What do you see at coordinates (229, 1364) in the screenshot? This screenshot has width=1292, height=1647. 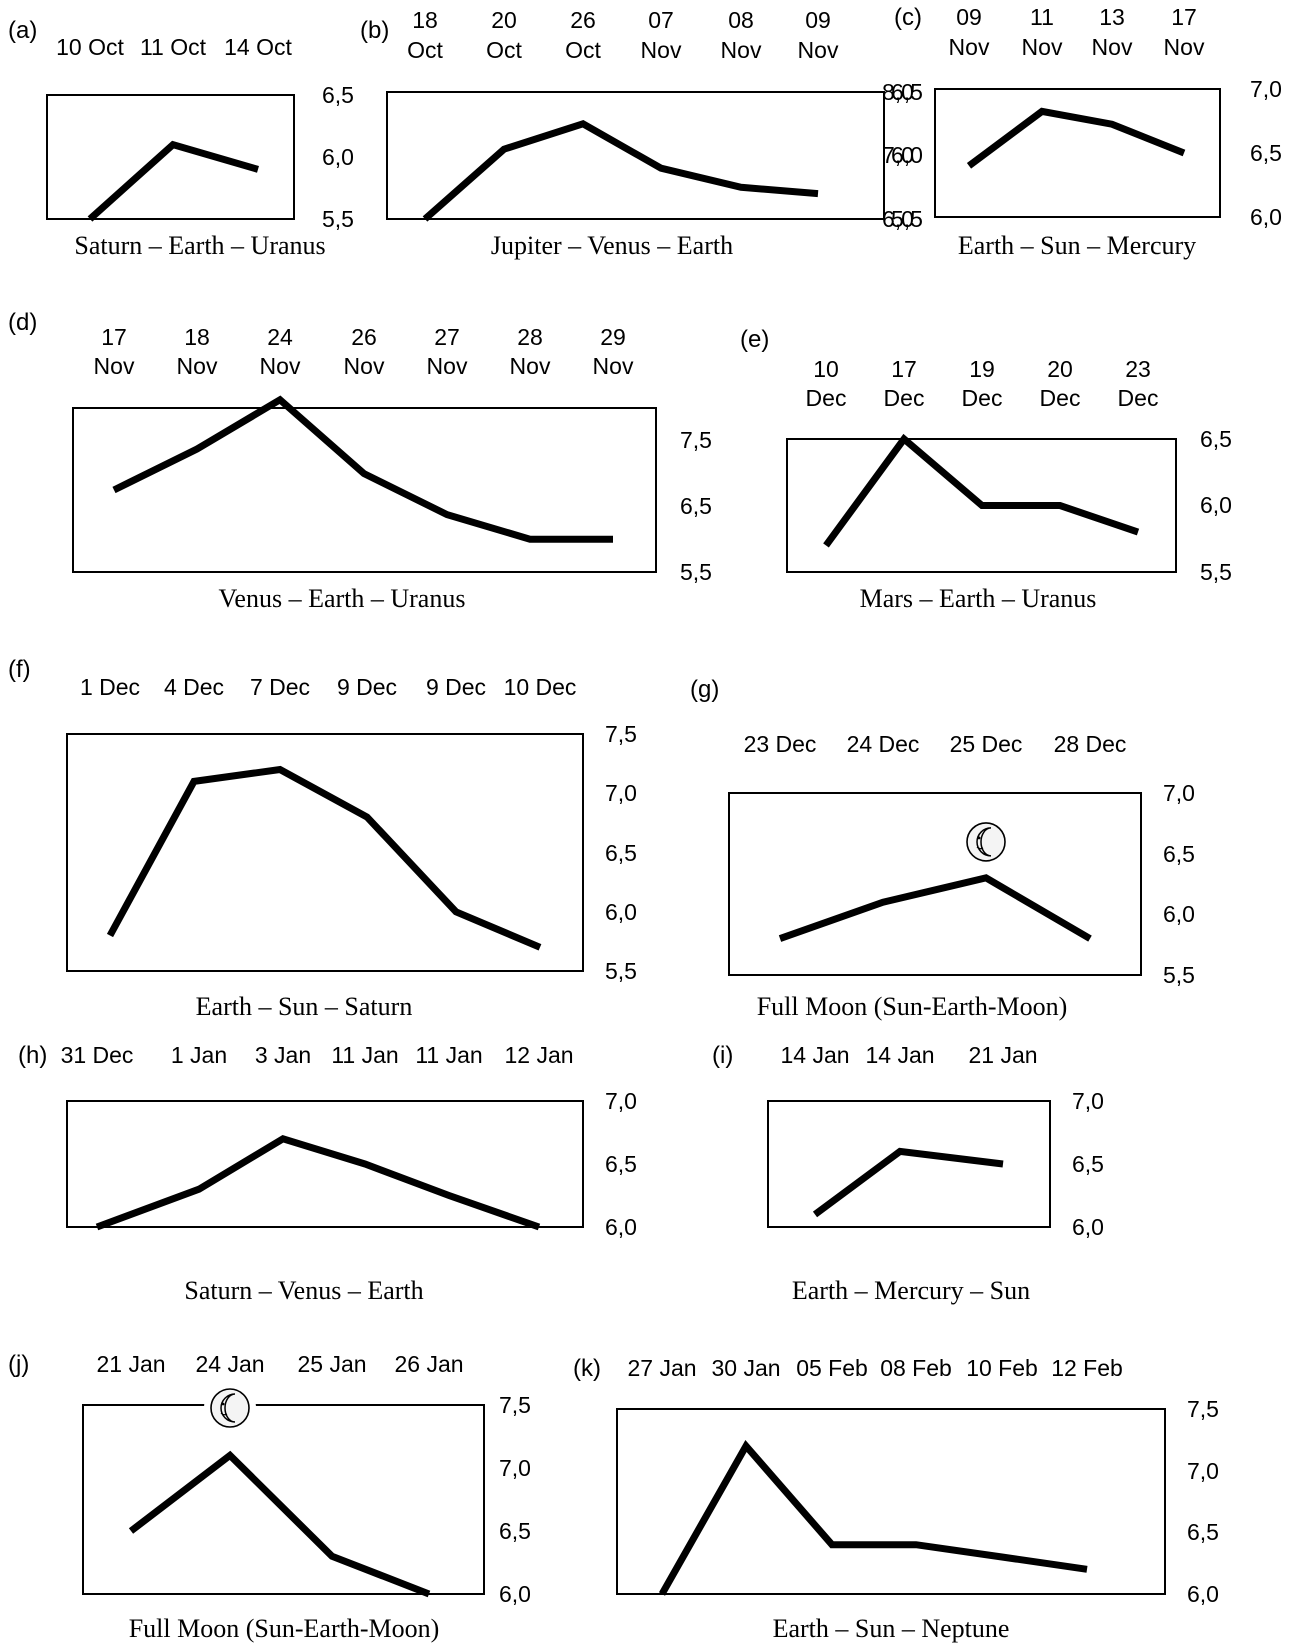 I see `x-tick-label: 24 Jan` at bounding box center [229, 1364].